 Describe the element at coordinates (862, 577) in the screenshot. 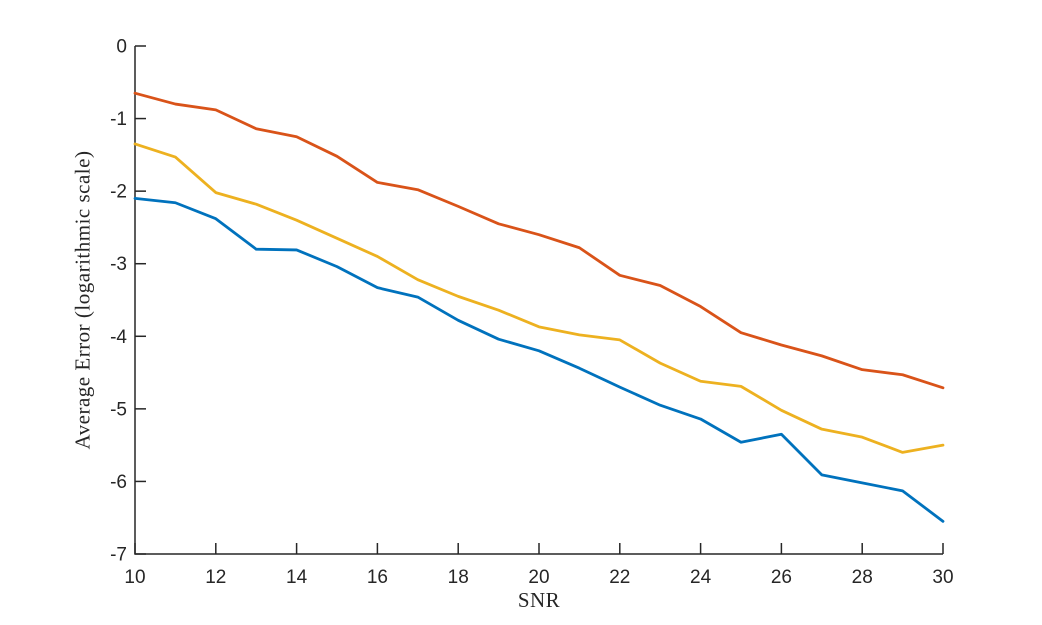

I see `x-tick-label: 28` at that location.